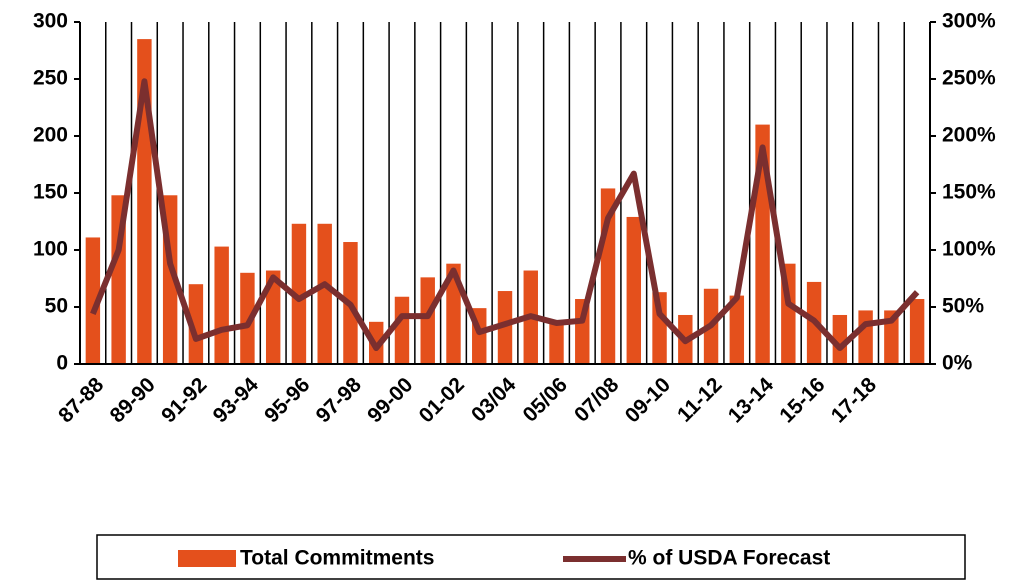 This screenshot has height=586, width=1032. I want to click on y-tick-label: 100, so click(50, 249).